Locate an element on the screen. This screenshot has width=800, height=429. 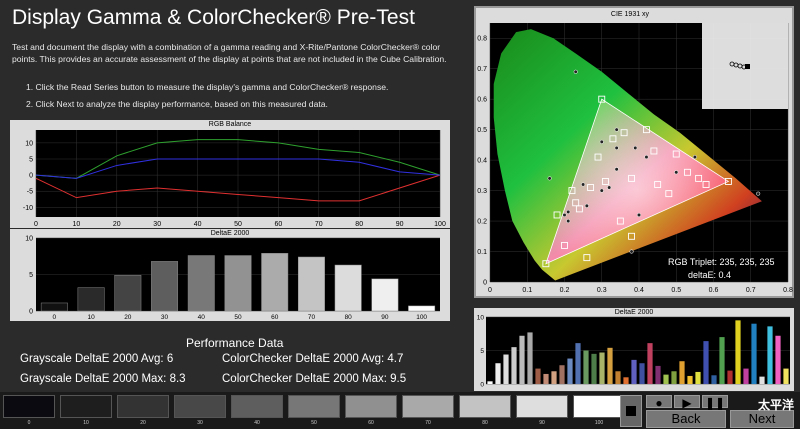
x-tick-label: 90 is located at coordinates (385, 317).